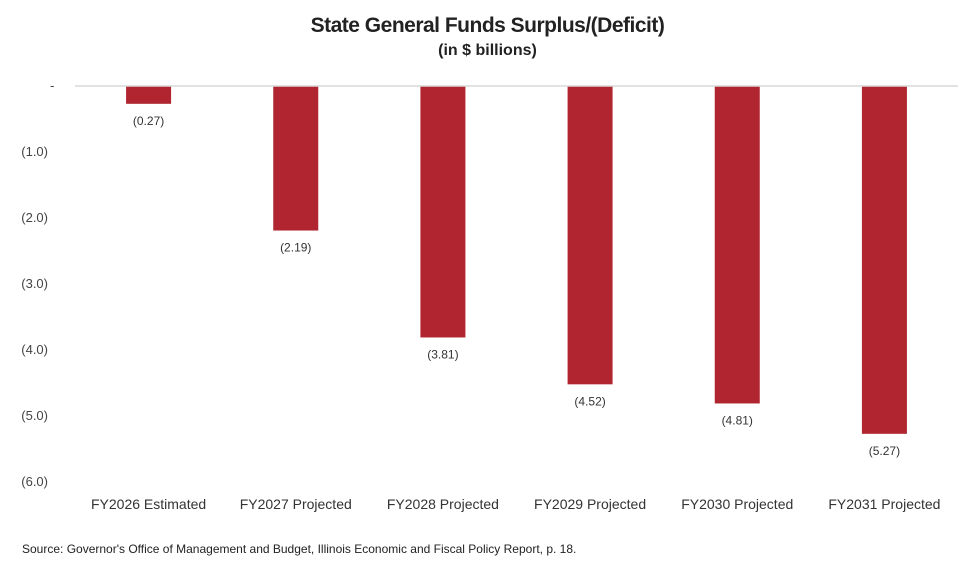 This screenshot has height=577, width=975. I want to click on x-category-label: FY2027 Projected, so click(296, 504).